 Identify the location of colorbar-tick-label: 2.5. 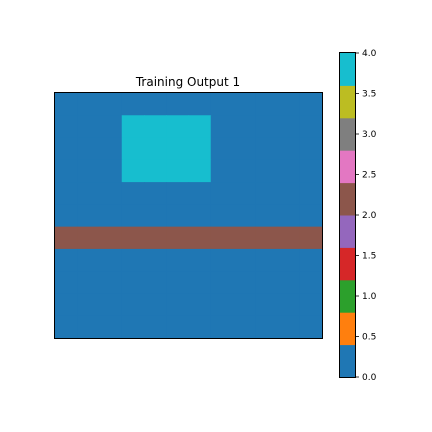
(369, 176).